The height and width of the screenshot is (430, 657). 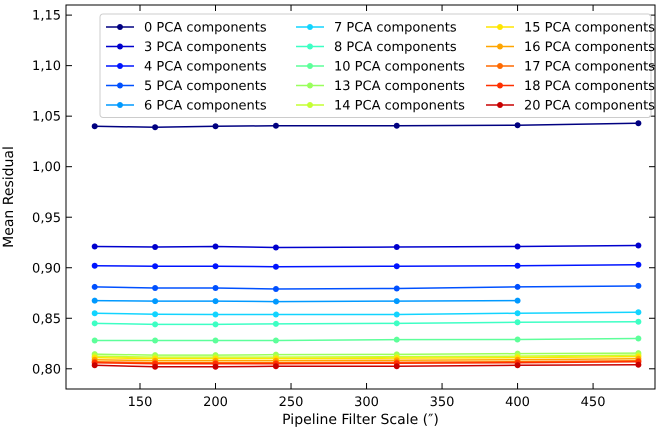 What do you see at coordinates (291, 402) in the screenshot?
I see `x-tick-label: 250` at bounding box center [291, 402].